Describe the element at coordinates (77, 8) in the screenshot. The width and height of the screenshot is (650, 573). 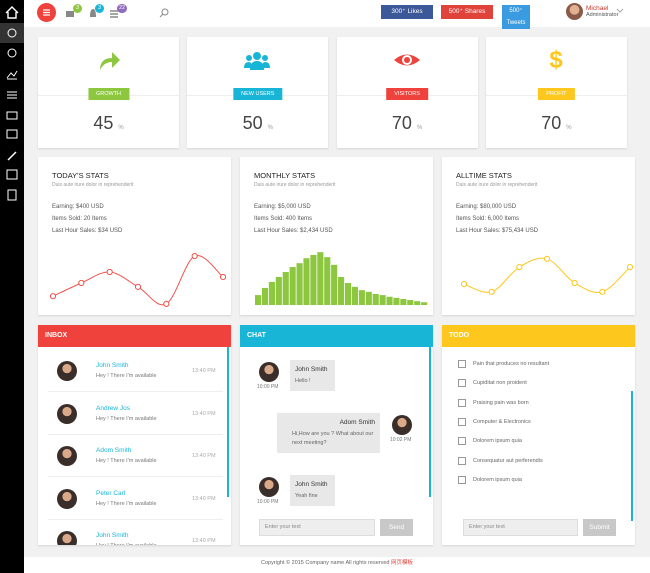
I see `notification-badge: 3` at that location.